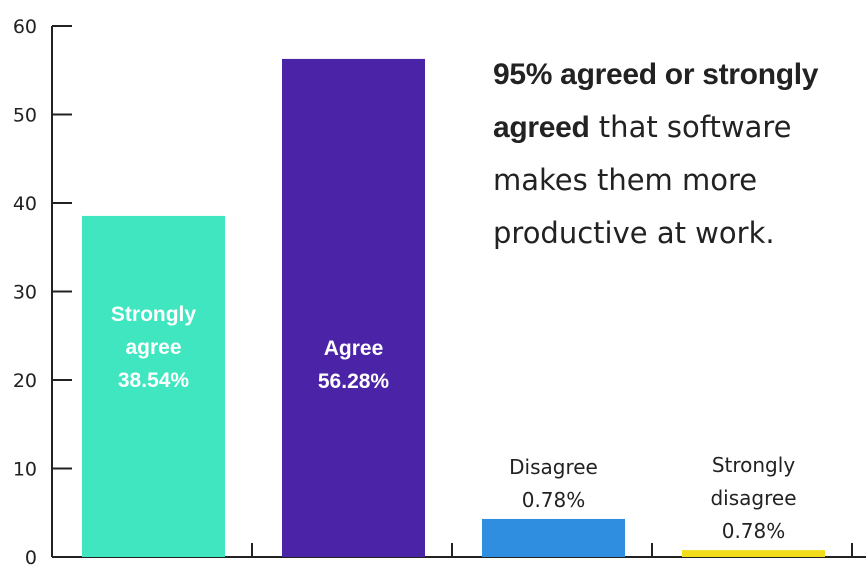 This screenshot has width=866, height=565. I want to click on y-tick-label: 0, so click(31, 556).